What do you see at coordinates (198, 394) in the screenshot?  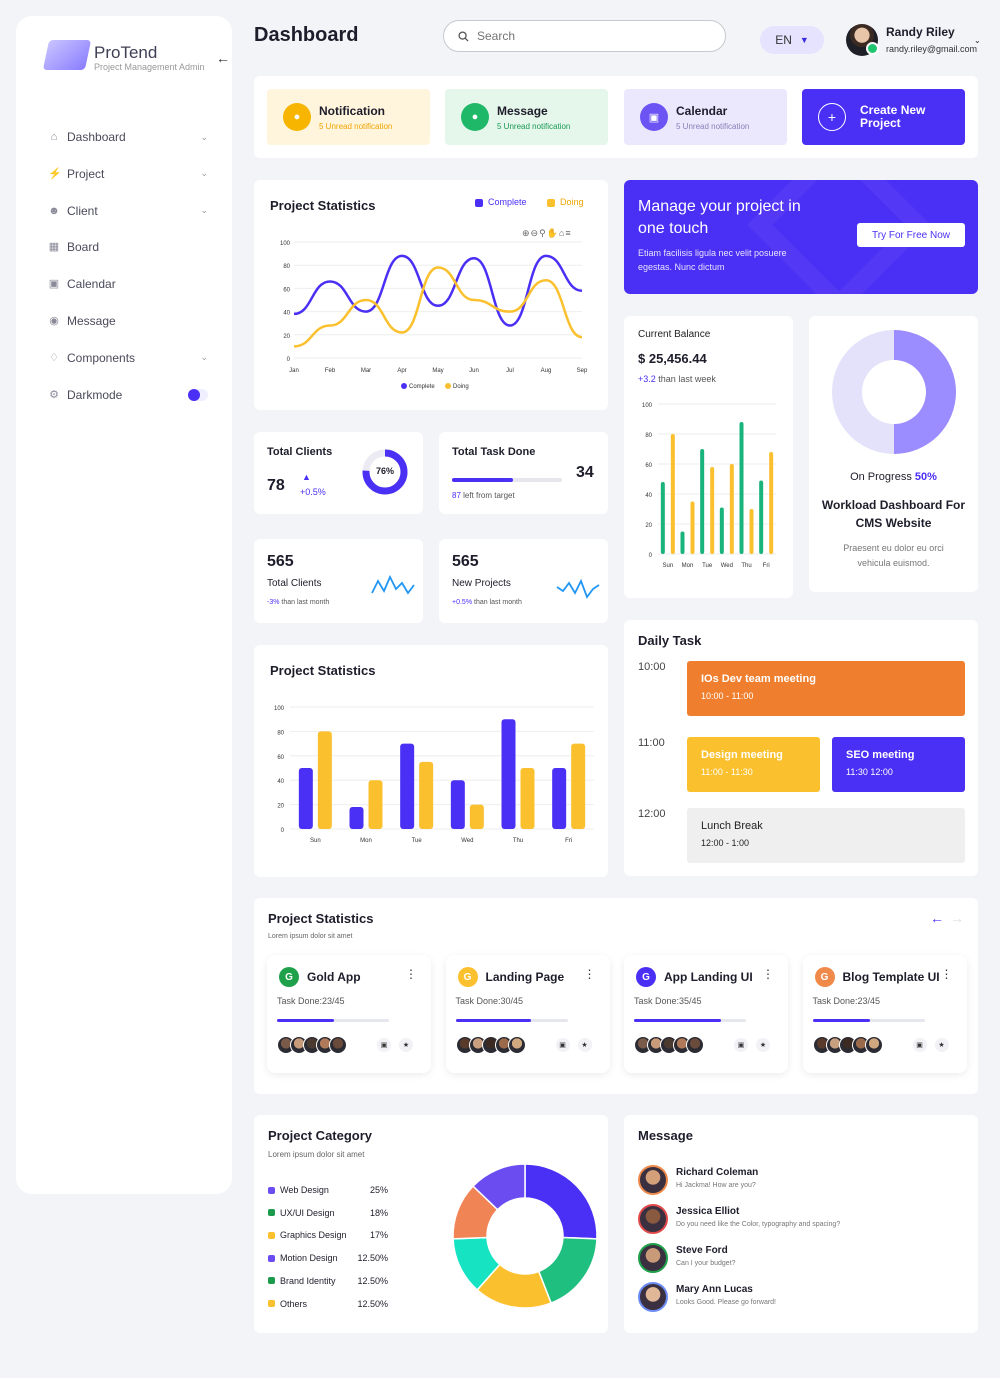 I see `darkmode-toggle` at bounding box center [198, 394].